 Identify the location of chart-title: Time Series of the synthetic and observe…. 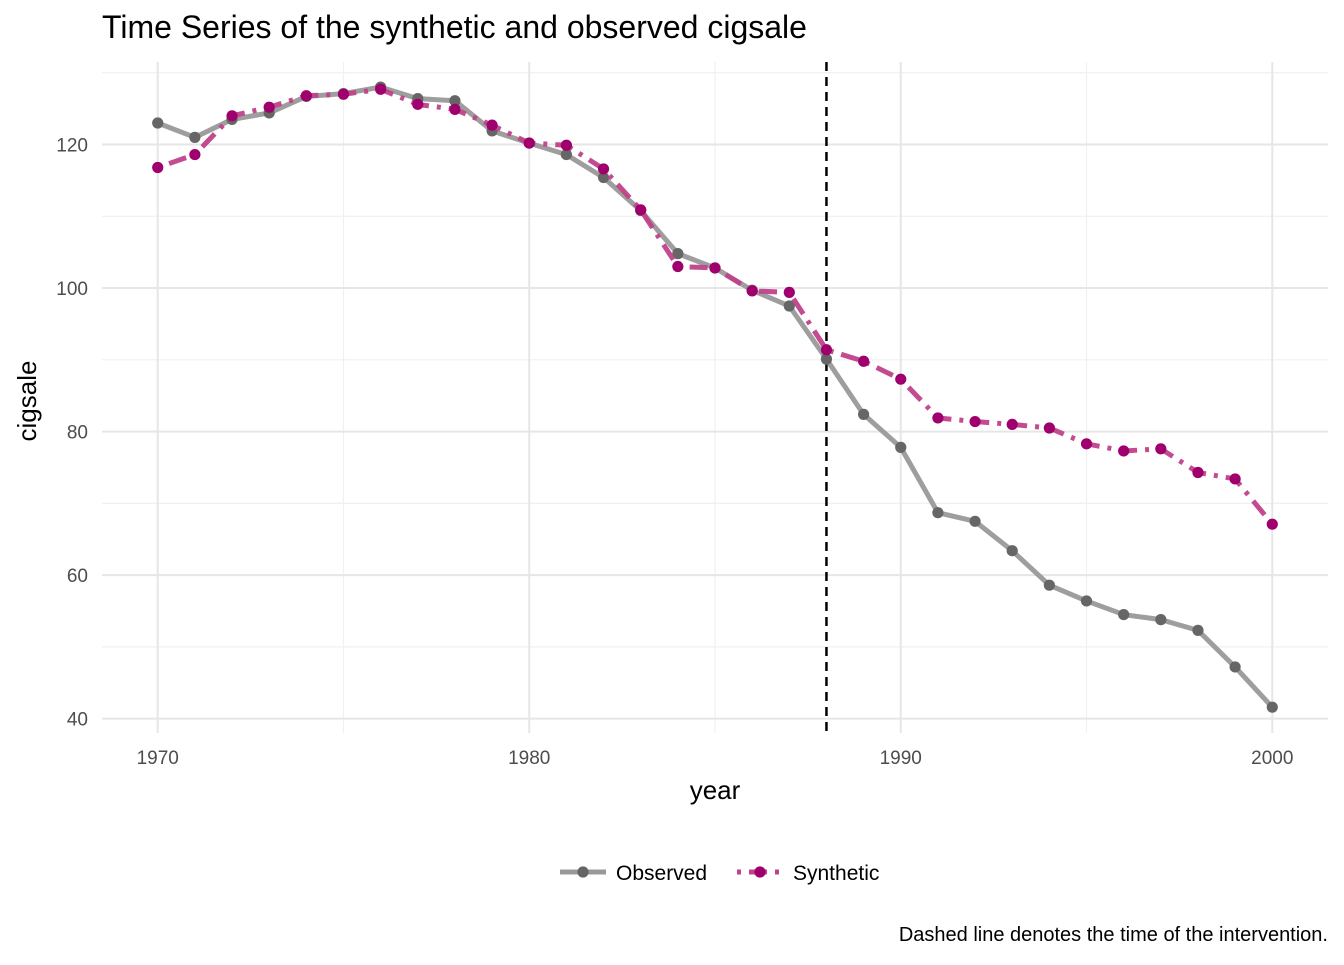
(454, 27).